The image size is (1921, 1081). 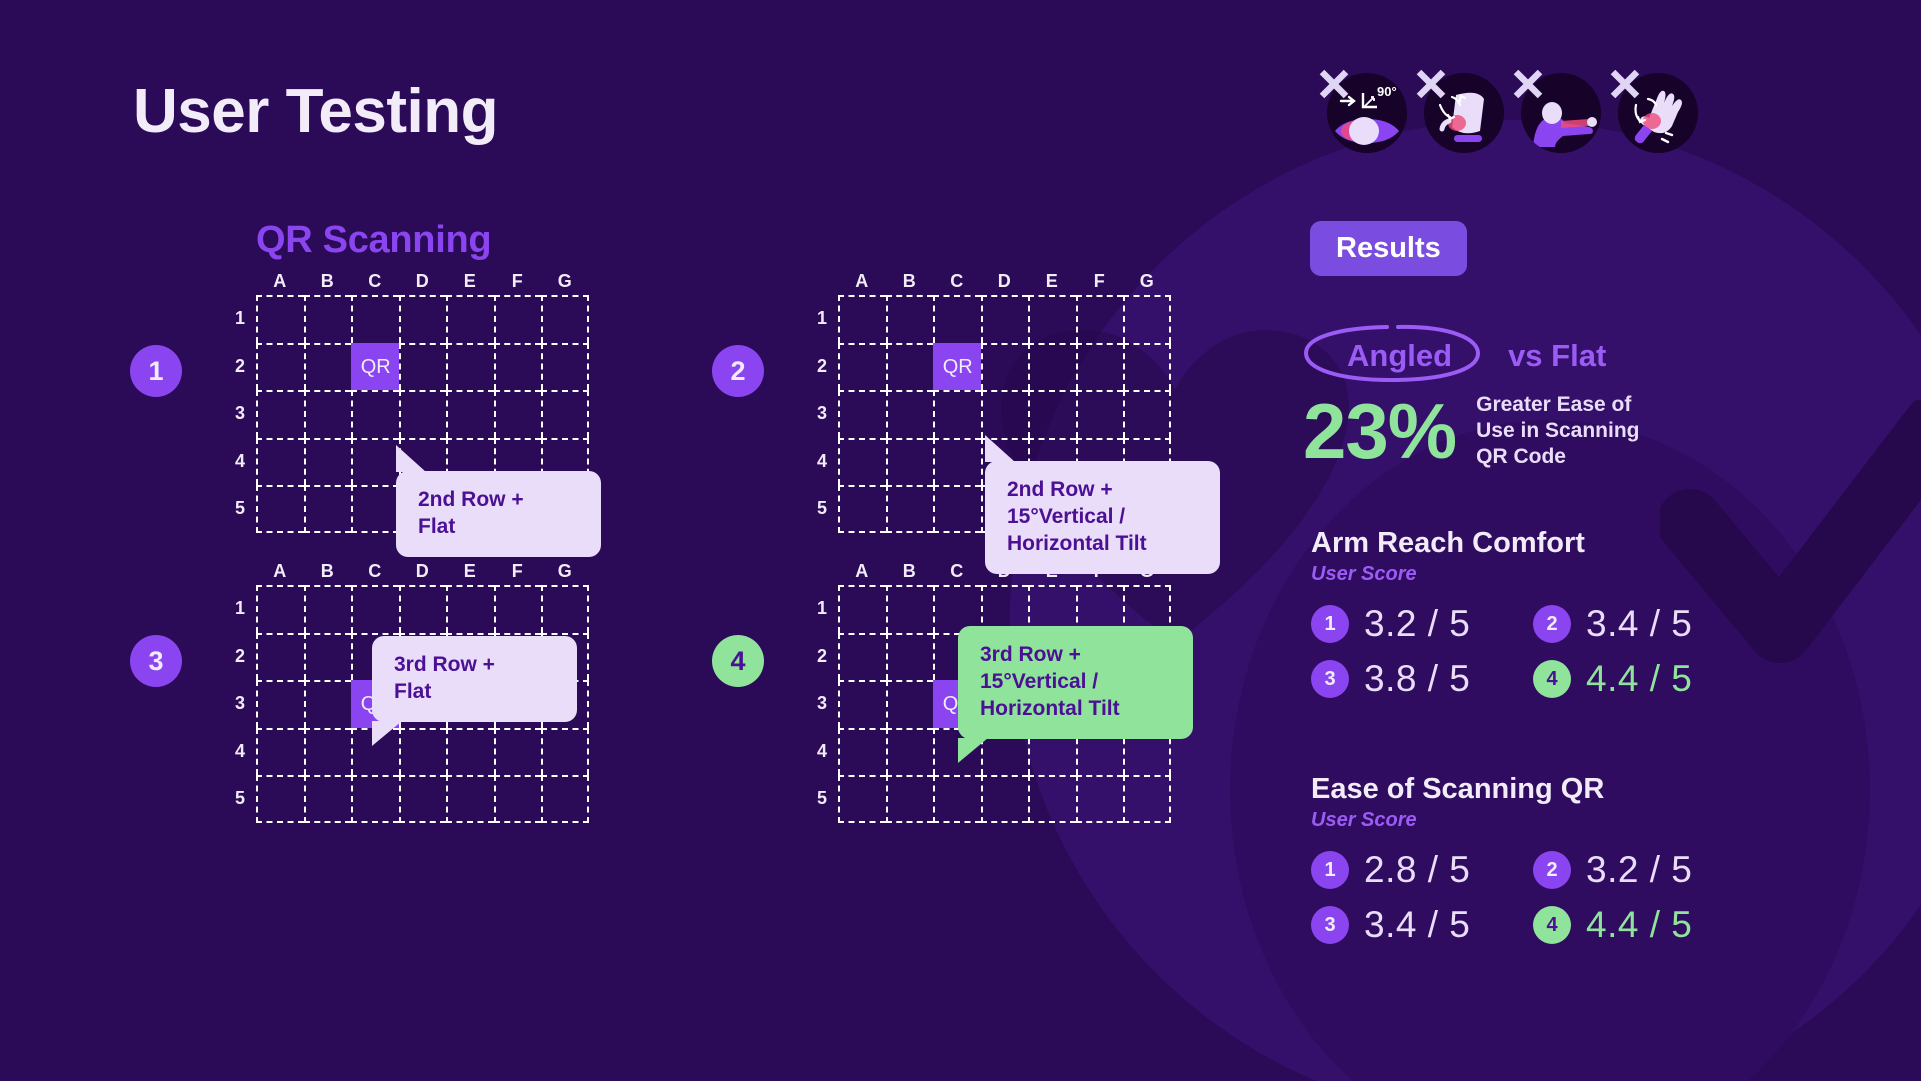 I want to click on grid-row-label-2: 2, so click(x=821, y=365).